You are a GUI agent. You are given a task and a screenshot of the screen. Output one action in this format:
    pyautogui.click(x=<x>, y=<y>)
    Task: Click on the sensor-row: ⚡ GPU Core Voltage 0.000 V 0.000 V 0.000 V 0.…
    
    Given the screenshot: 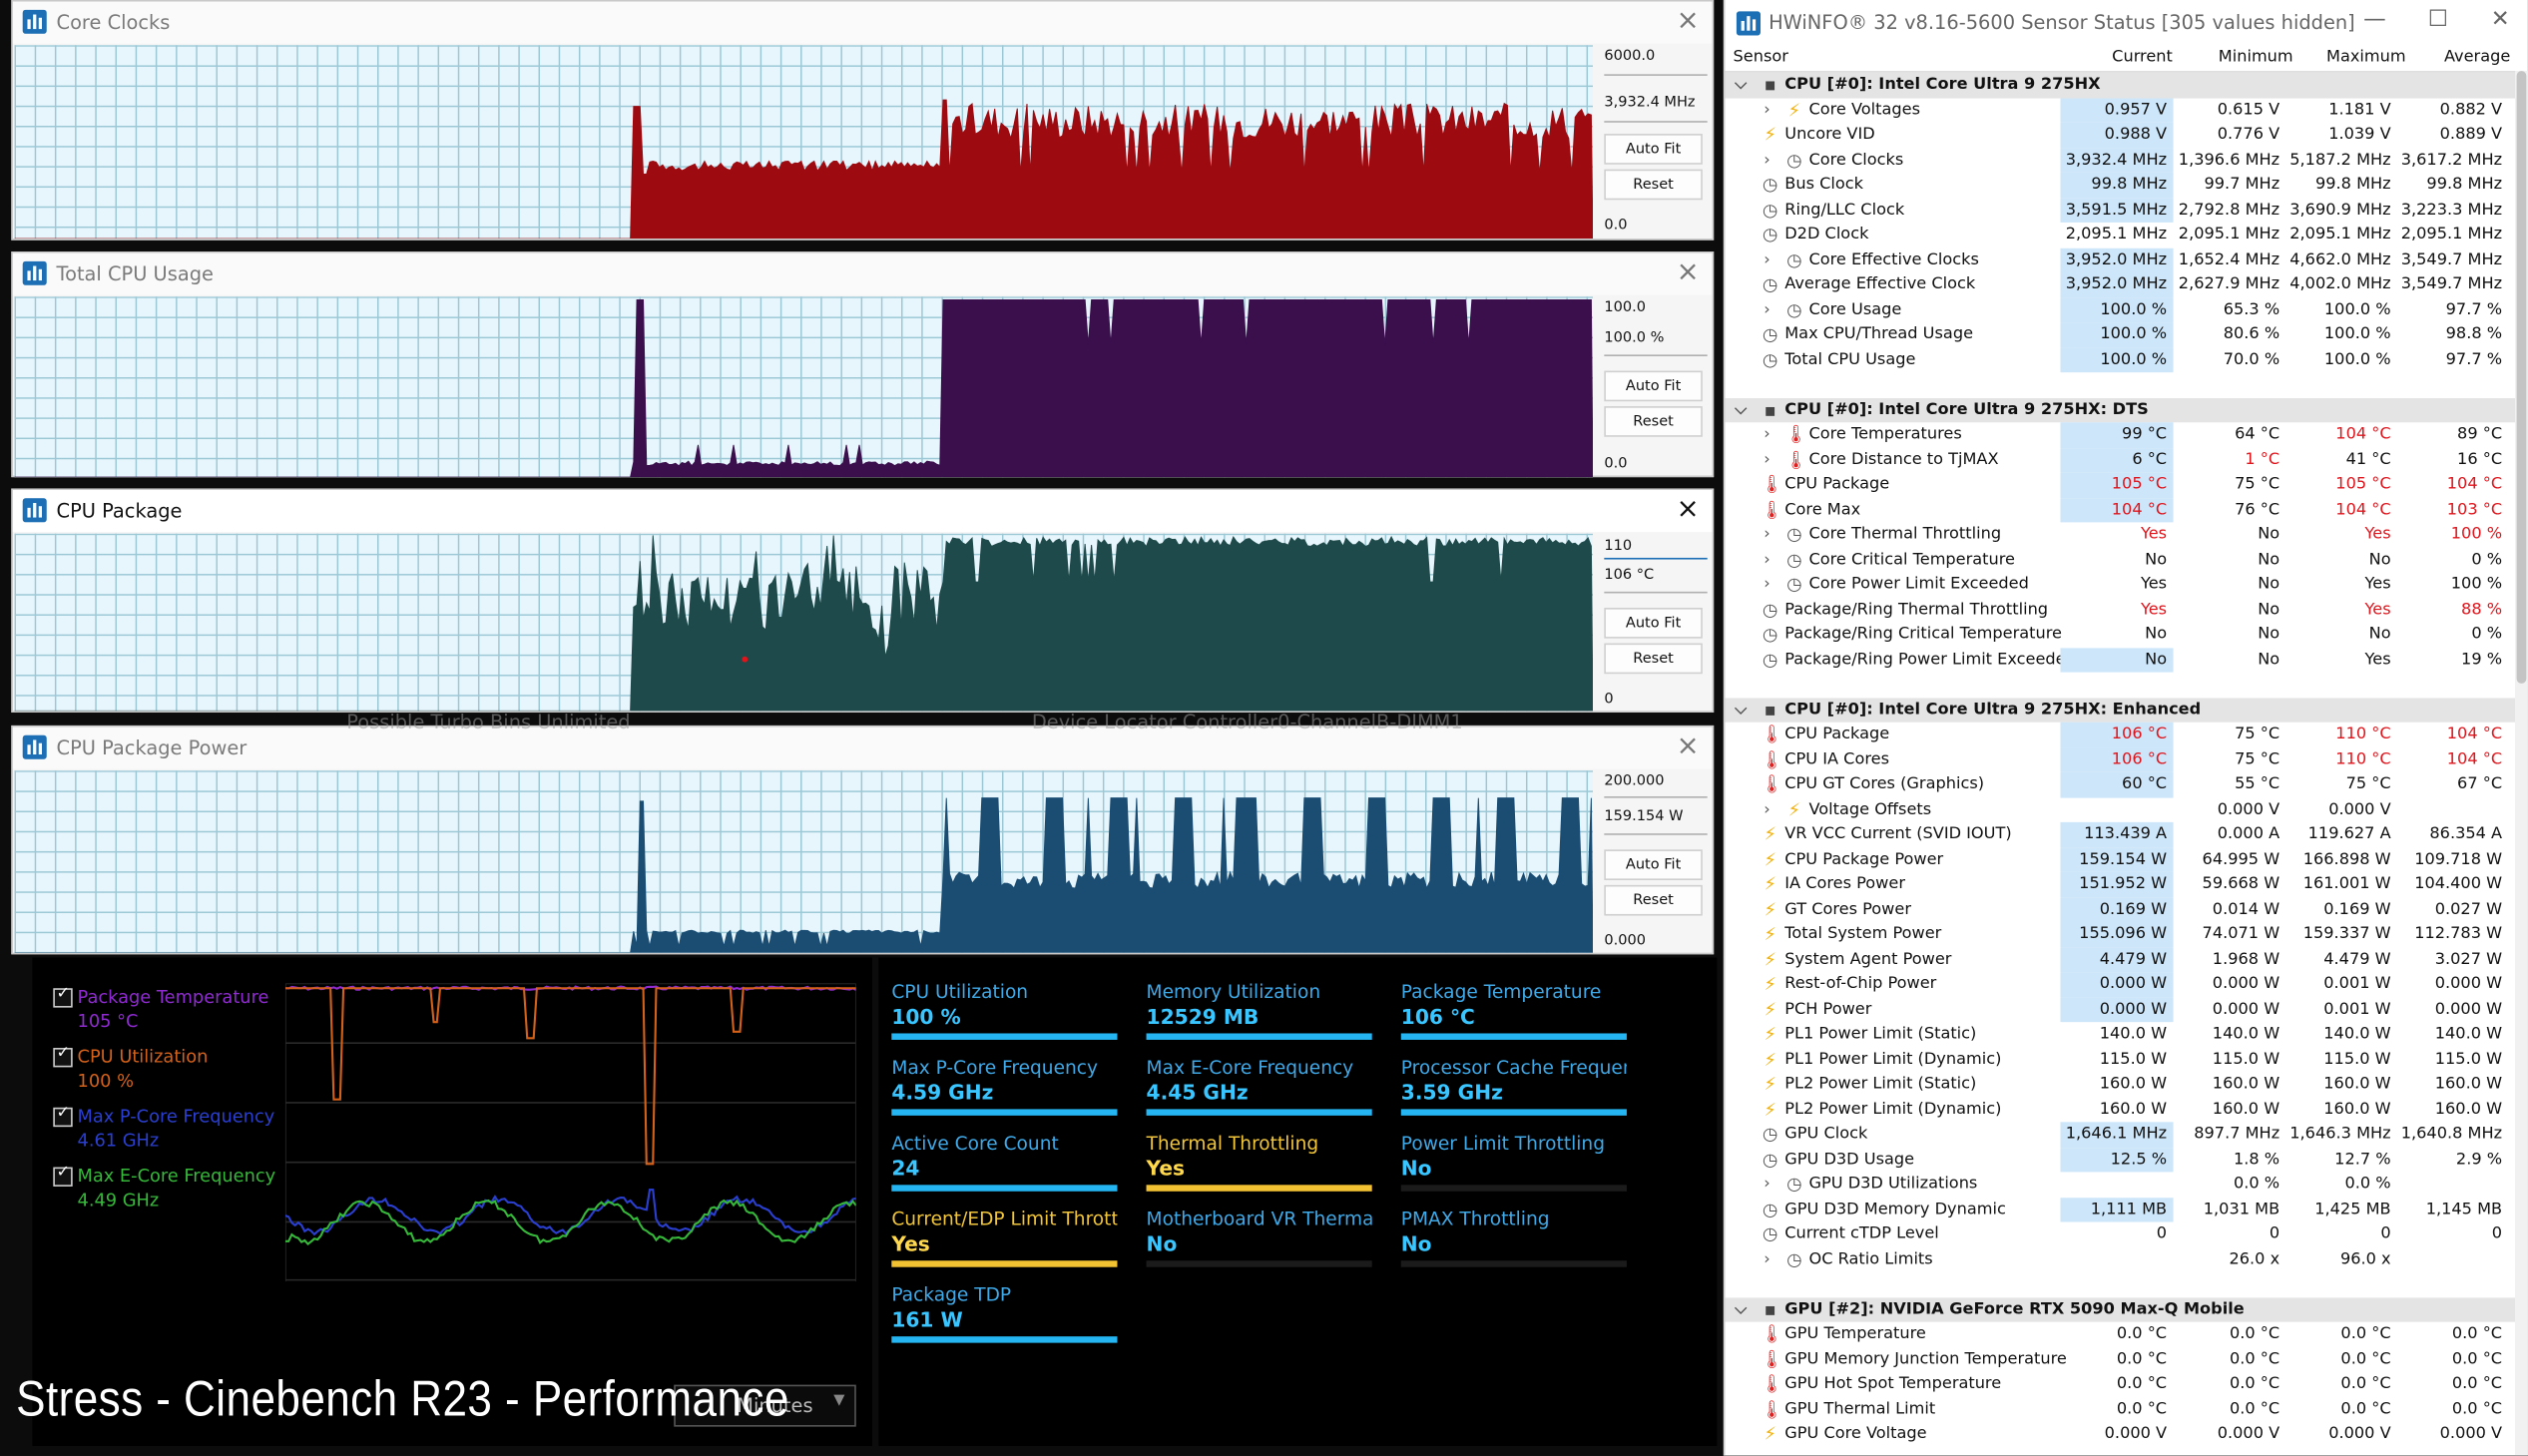 What is the action you would take?
    pyautogui.click(x=2120, y=1434)
    